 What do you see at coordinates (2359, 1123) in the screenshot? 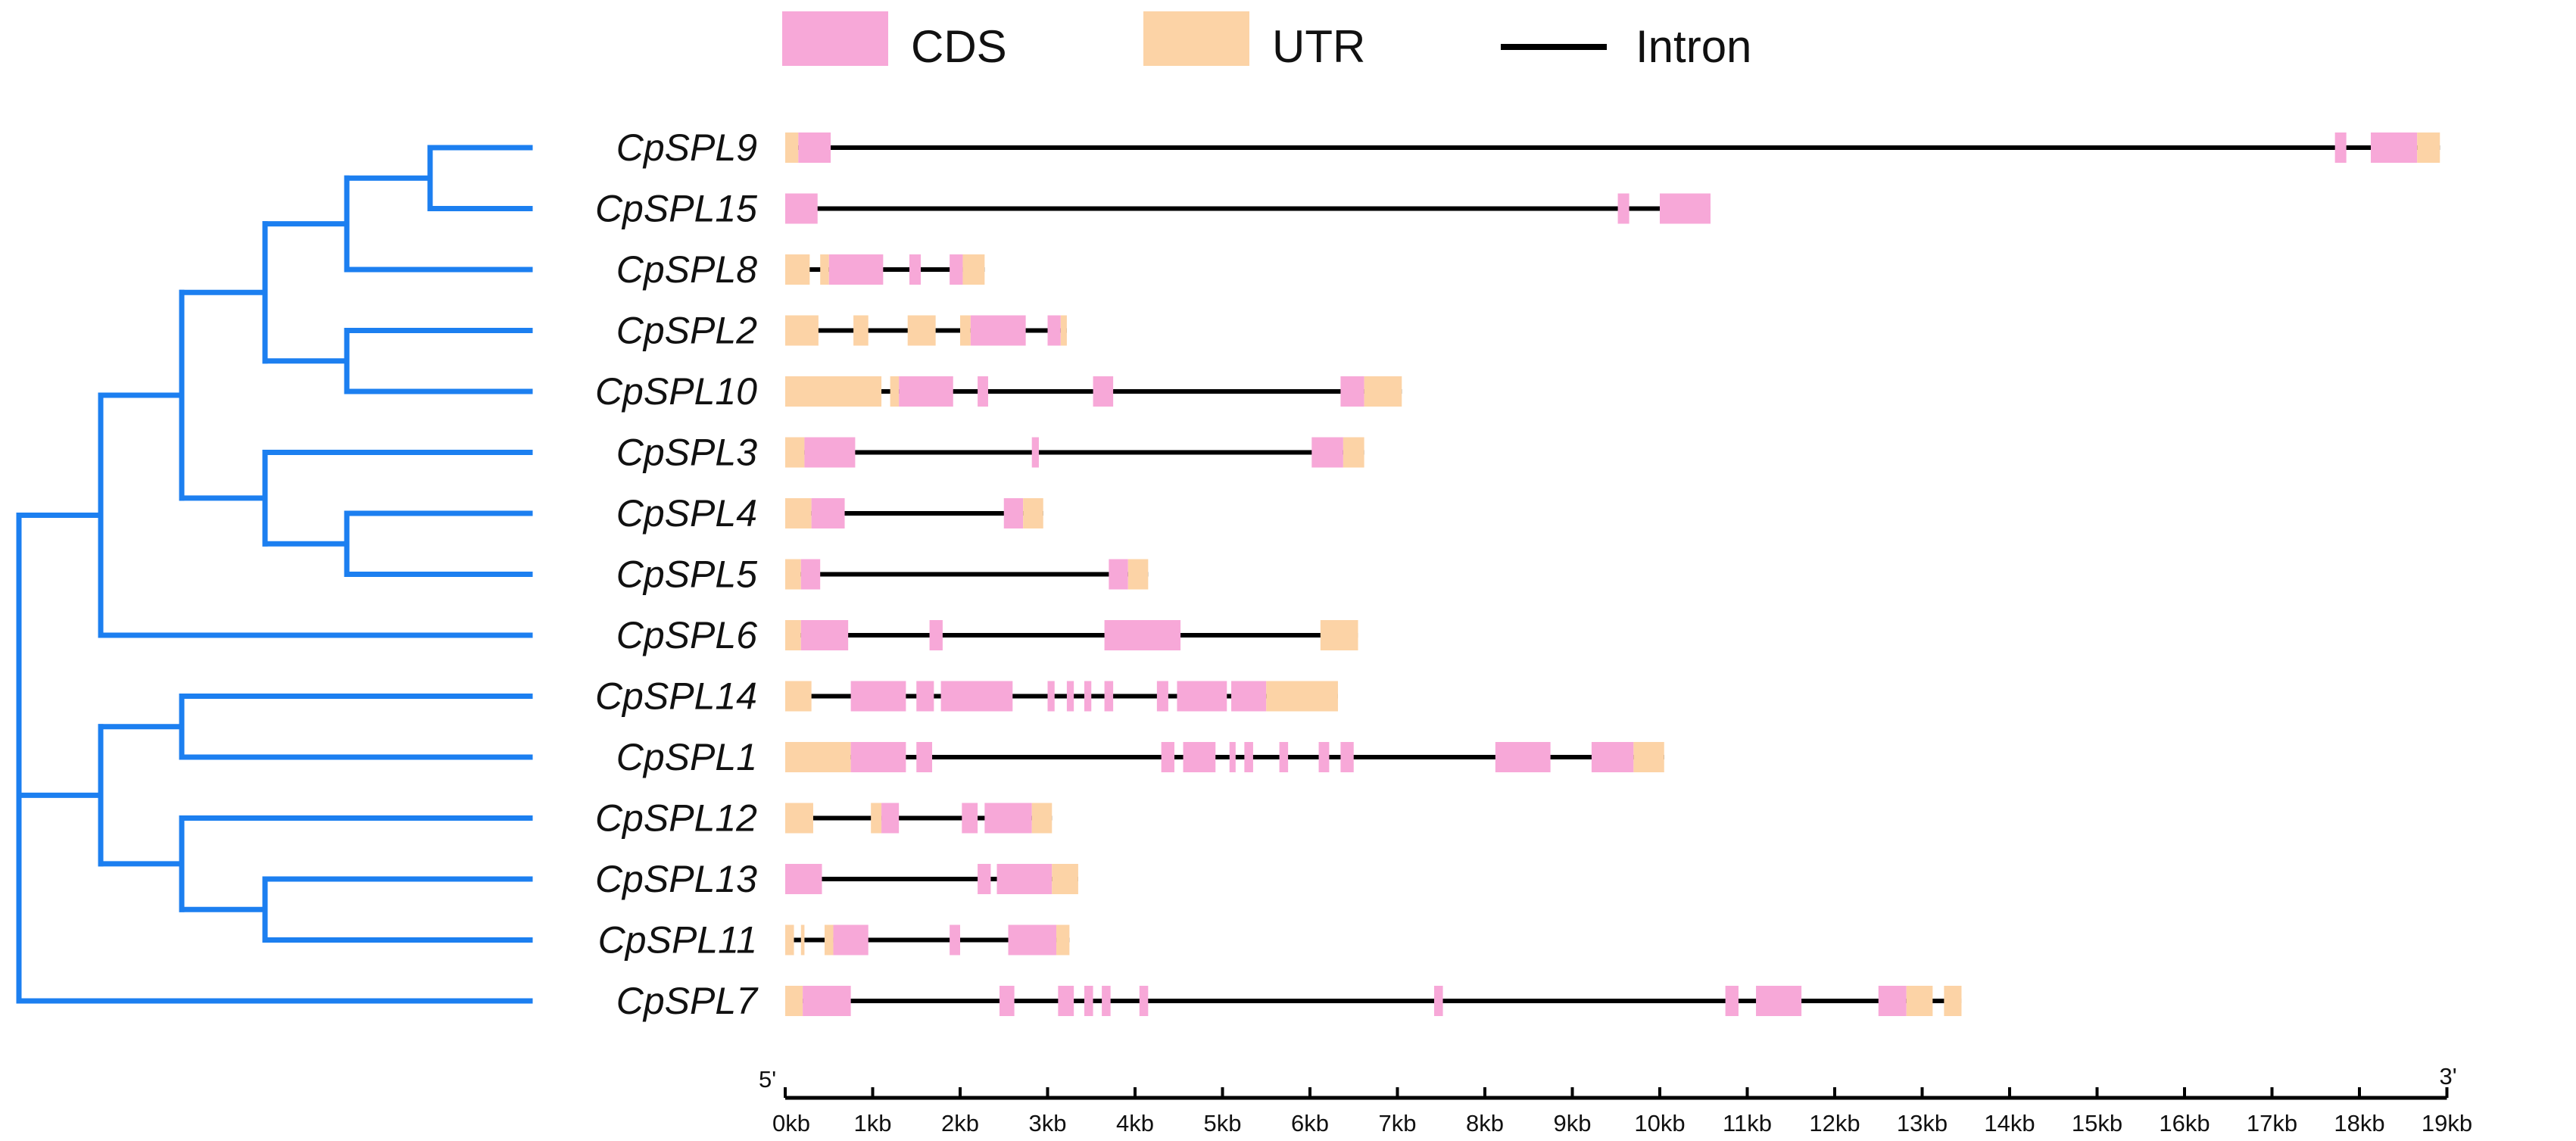
I see `axis-tick-label: 18kb` at bounding box center [2359, 1123].